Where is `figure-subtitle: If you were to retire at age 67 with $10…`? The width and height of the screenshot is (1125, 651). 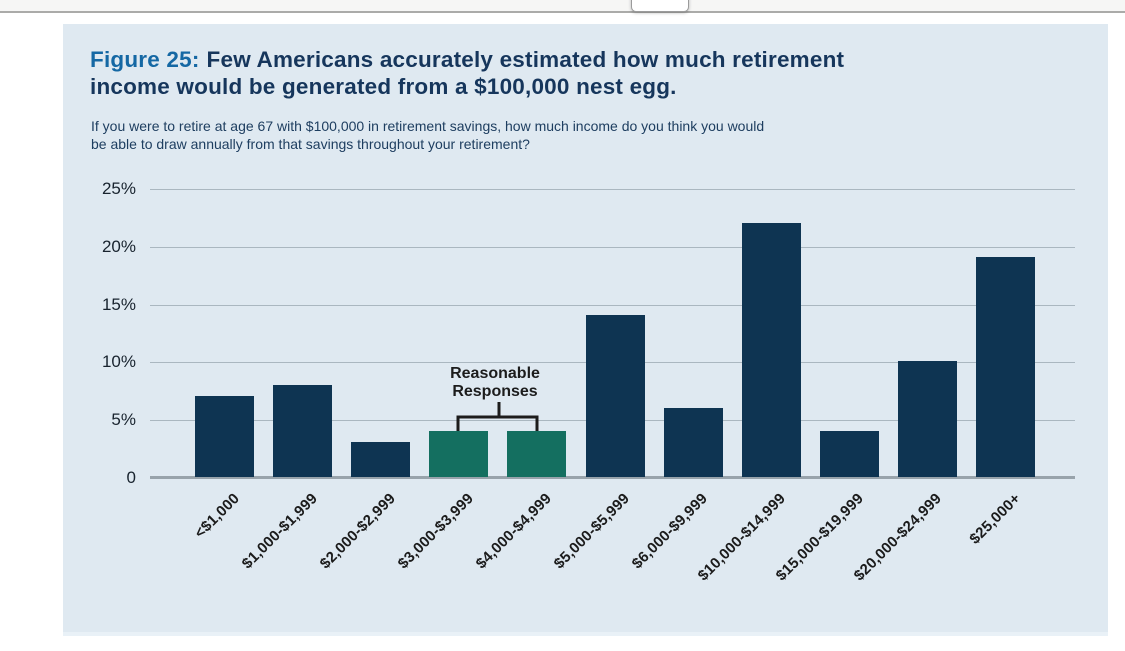 figure-subtitle: If you were to retire at age 67 with $10… is located at coordinates (551, 135).